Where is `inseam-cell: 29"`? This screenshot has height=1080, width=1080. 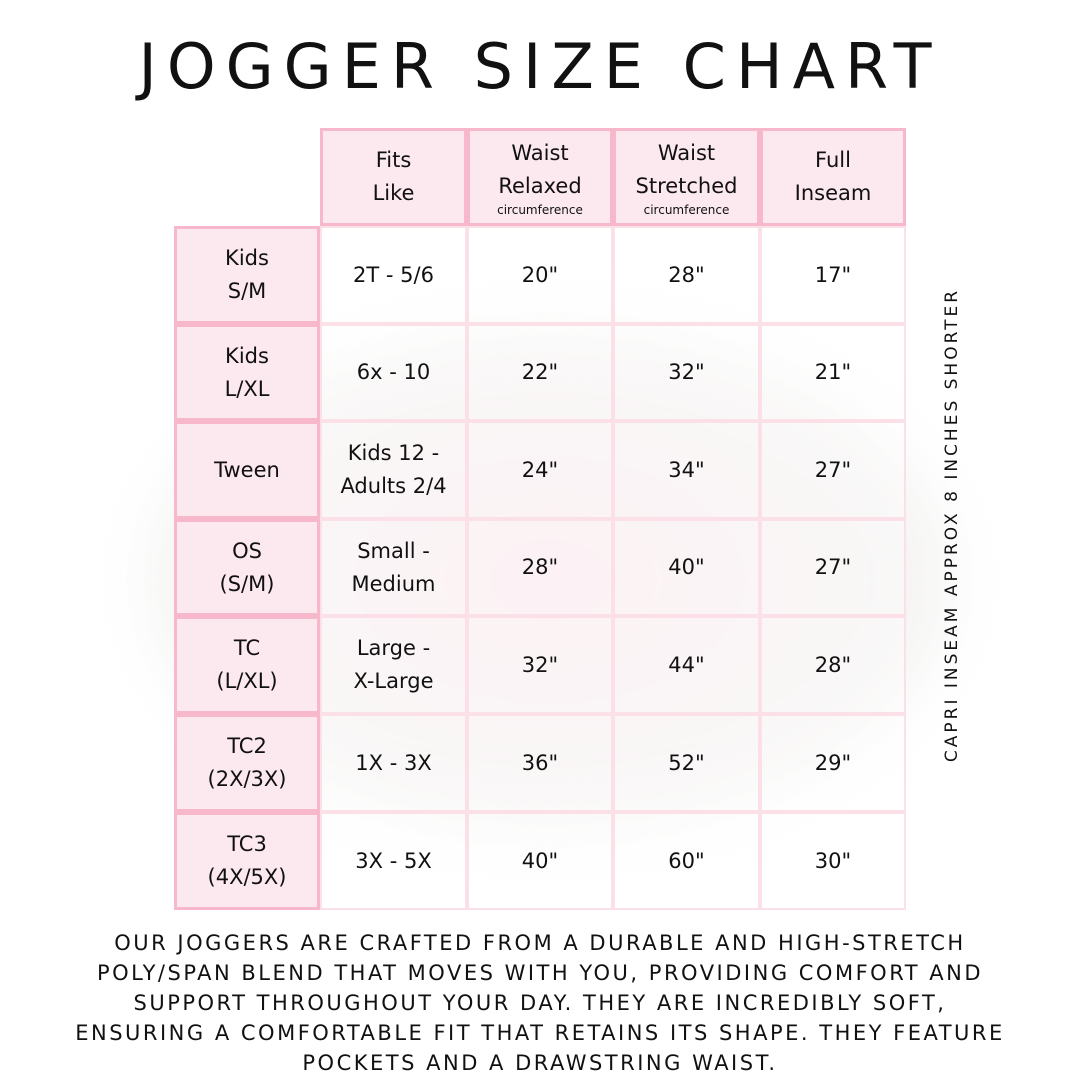
inseam-cell: 29" is located at coordinates (833, 763).